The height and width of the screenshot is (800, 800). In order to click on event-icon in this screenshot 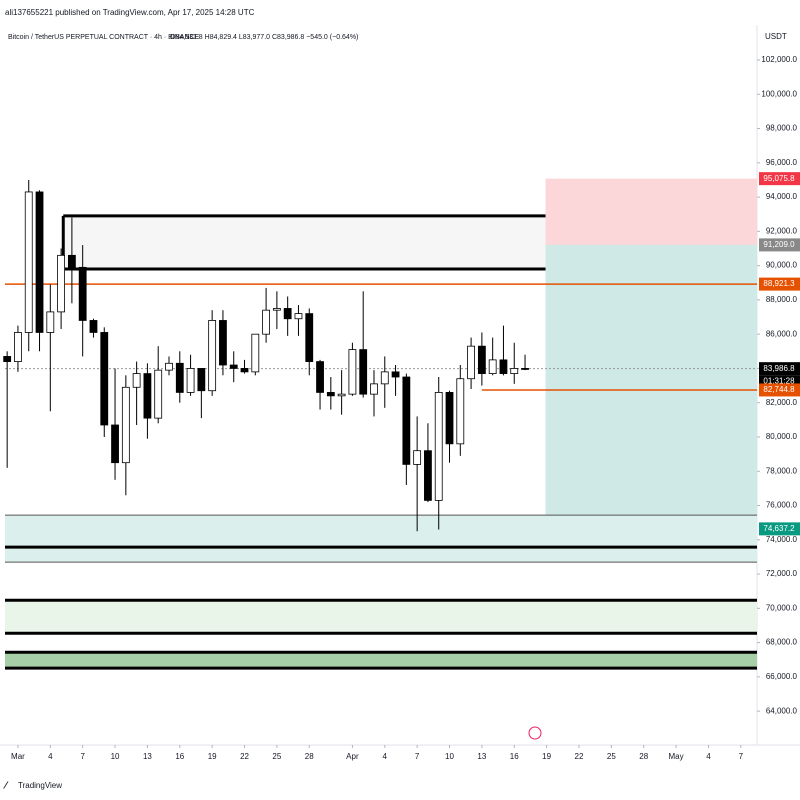, I will do `click(535, 733)`.